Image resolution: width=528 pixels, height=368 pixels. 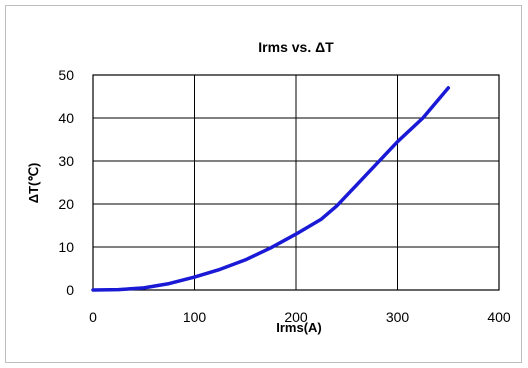 I want to click on x-axis-ticks: 0 100 200 300 400, so click(x=300, y=317).